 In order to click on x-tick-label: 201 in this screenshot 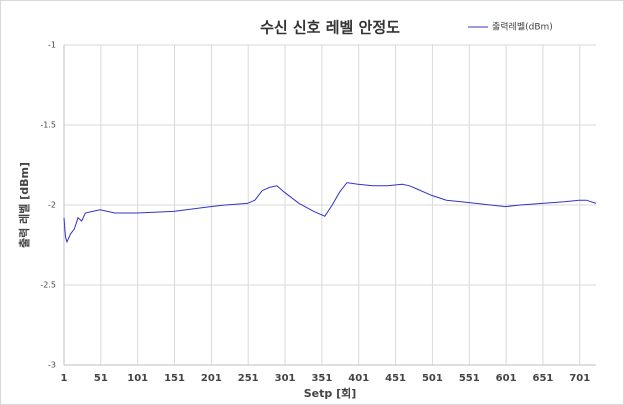, I will do `click(211, 378)`.